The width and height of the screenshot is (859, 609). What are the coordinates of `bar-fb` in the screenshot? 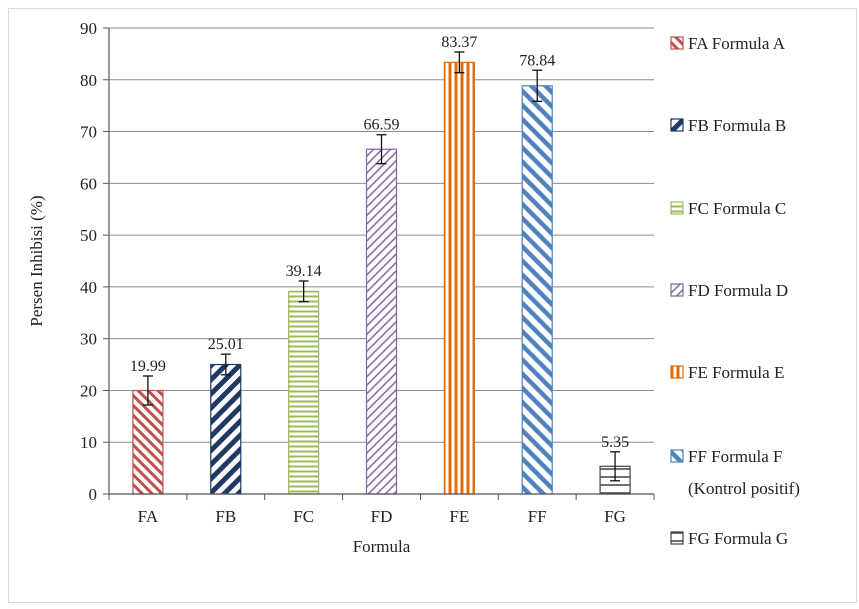 It's located at (226, 429).